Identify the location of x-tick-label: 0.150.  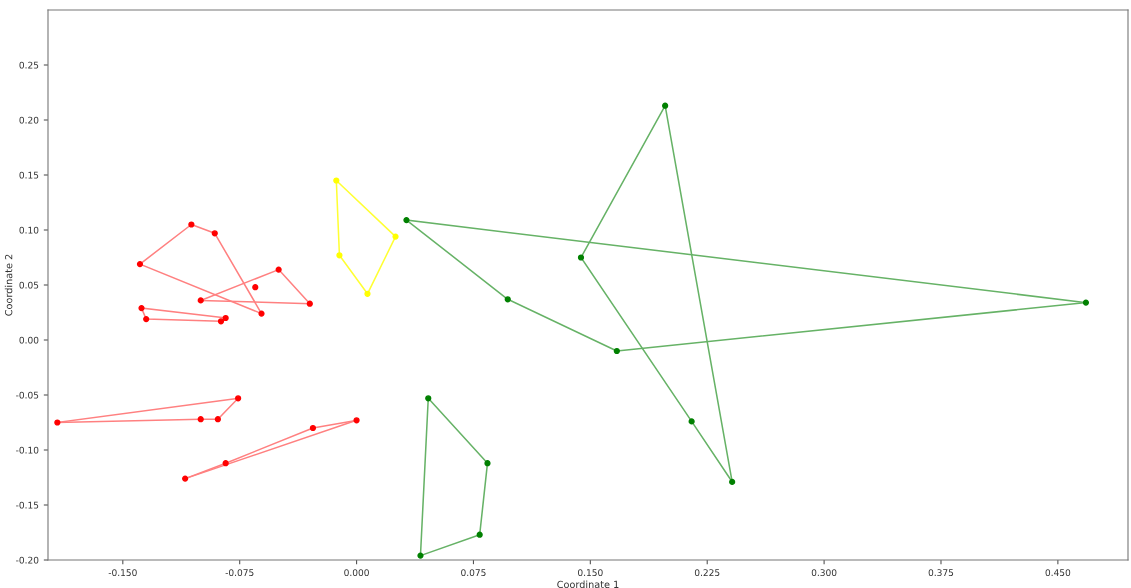
(590, 573).